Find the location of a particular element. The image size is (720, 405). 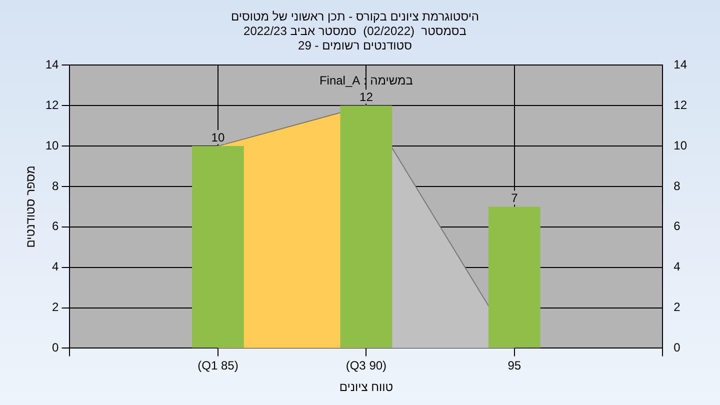

y-tick-label: 10 is located at coordinates (52, 145).